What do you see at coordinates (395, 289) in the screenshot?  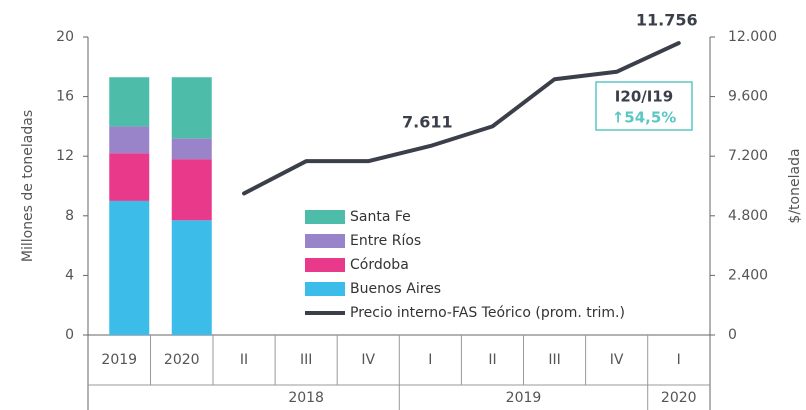 I see `legend-label: Buenos Aires` at bounding box center [395, 289].